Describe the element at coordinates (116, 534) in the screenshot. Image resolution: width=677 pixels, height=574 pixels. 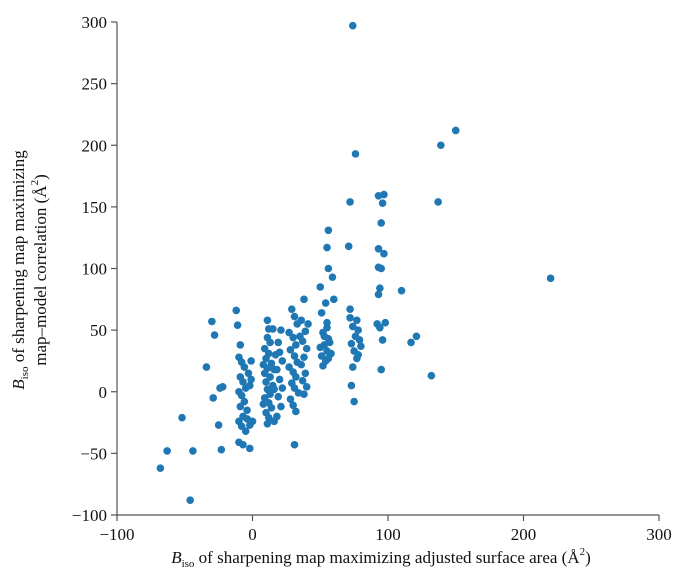
I see `x-tick-label: −100` at that location.